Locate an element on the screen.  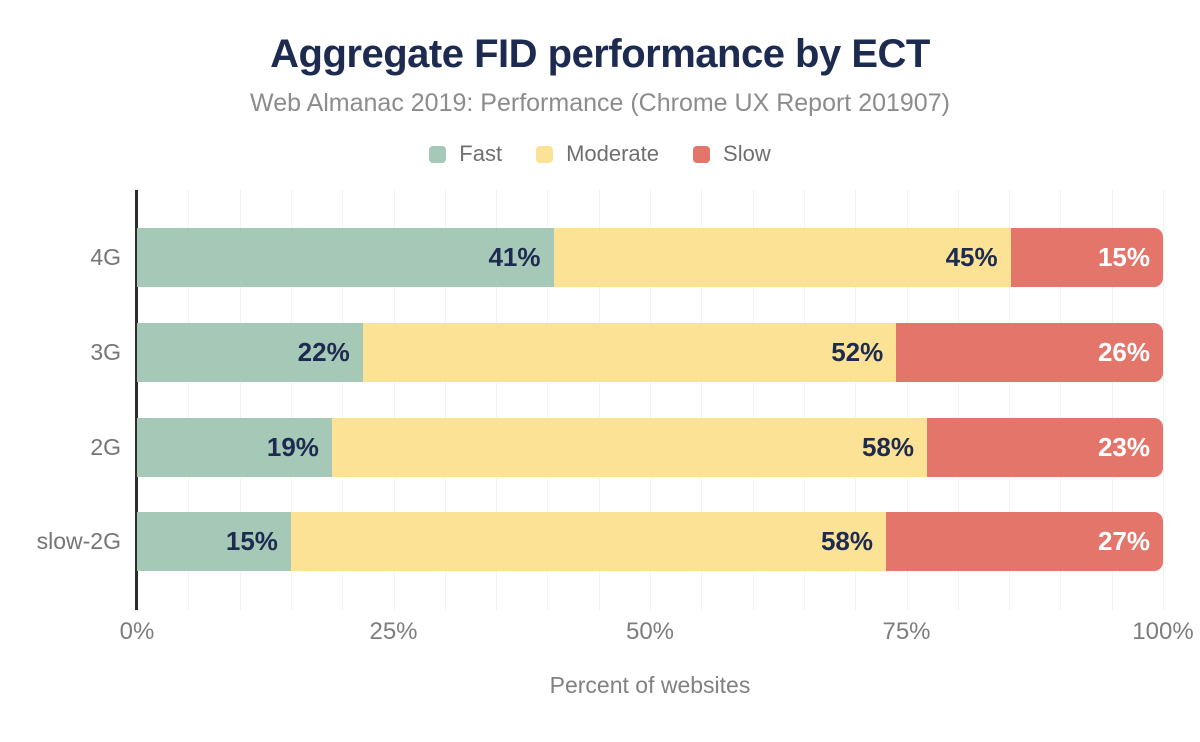
bar-row-2G: 2G 19% 58% 23% is located at coordinates (626, 447).